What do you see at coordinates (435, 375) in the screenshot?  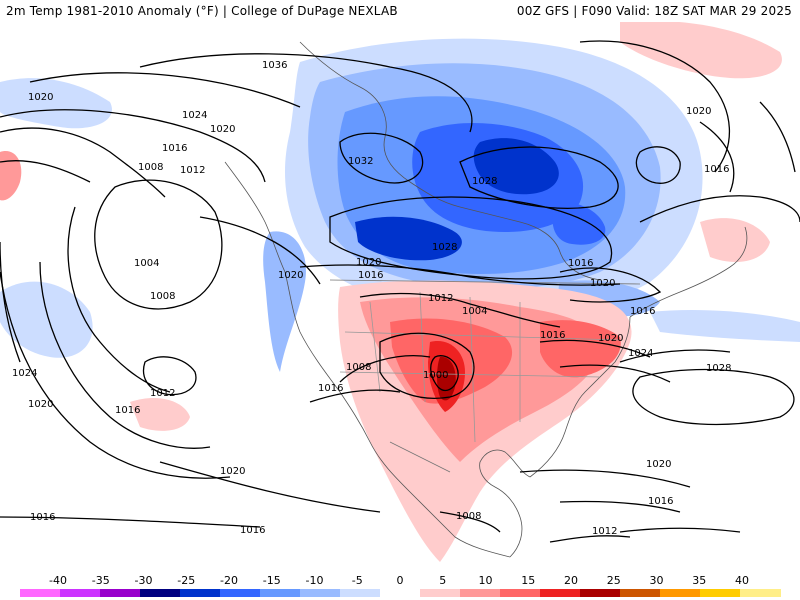 I see `isobar-label: 1000` at bounding box center [435, 375].